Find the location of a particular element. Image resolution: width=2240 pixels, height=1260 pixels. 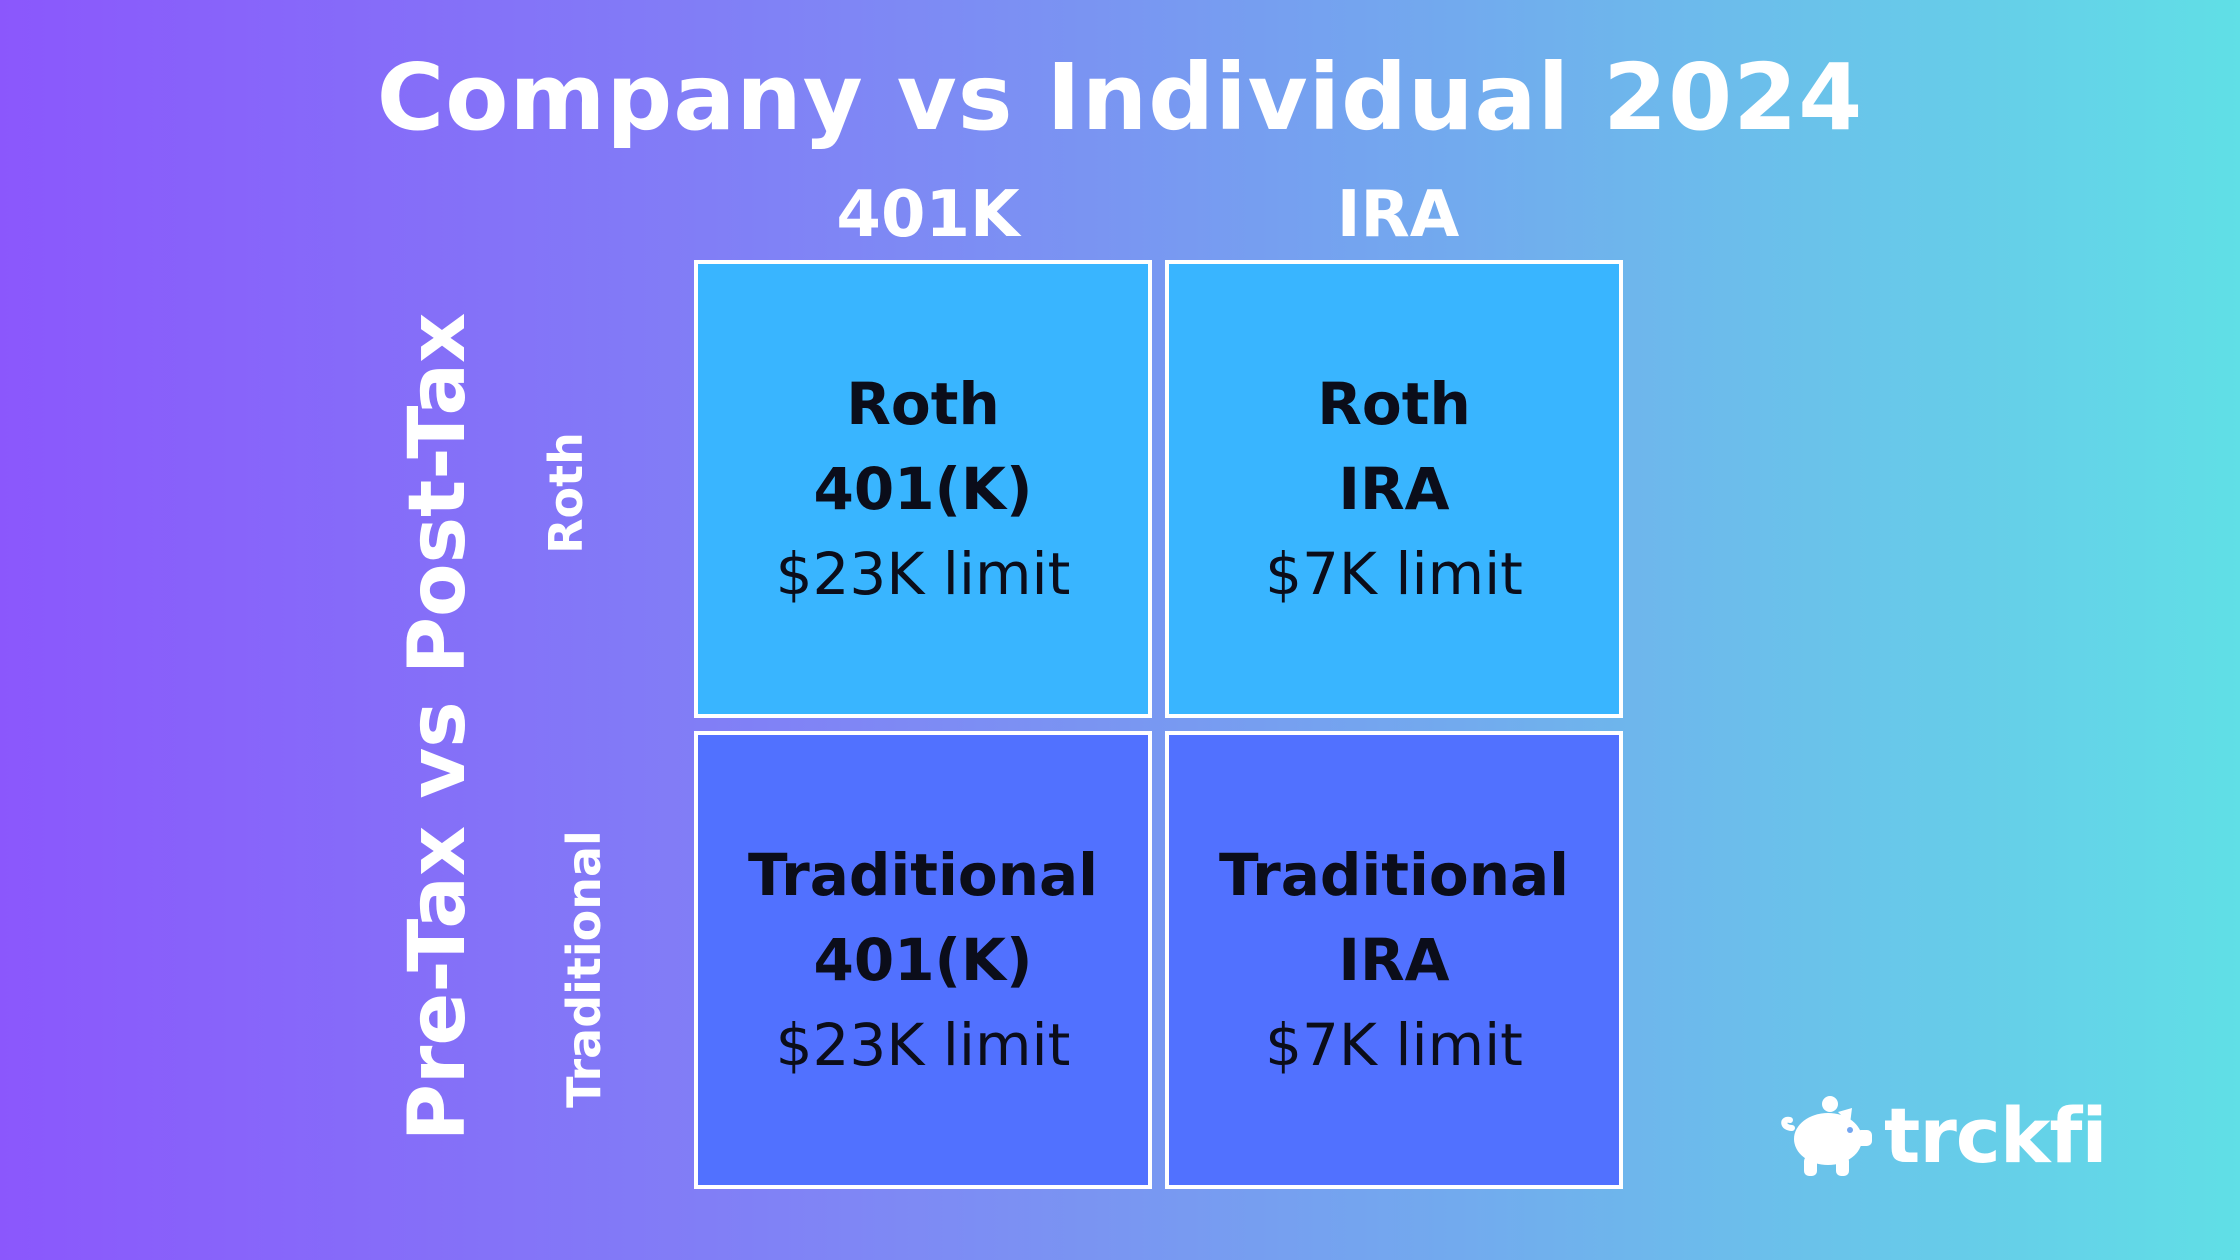

brand-logo: trckfi is located at coordinates (1944, 1136).